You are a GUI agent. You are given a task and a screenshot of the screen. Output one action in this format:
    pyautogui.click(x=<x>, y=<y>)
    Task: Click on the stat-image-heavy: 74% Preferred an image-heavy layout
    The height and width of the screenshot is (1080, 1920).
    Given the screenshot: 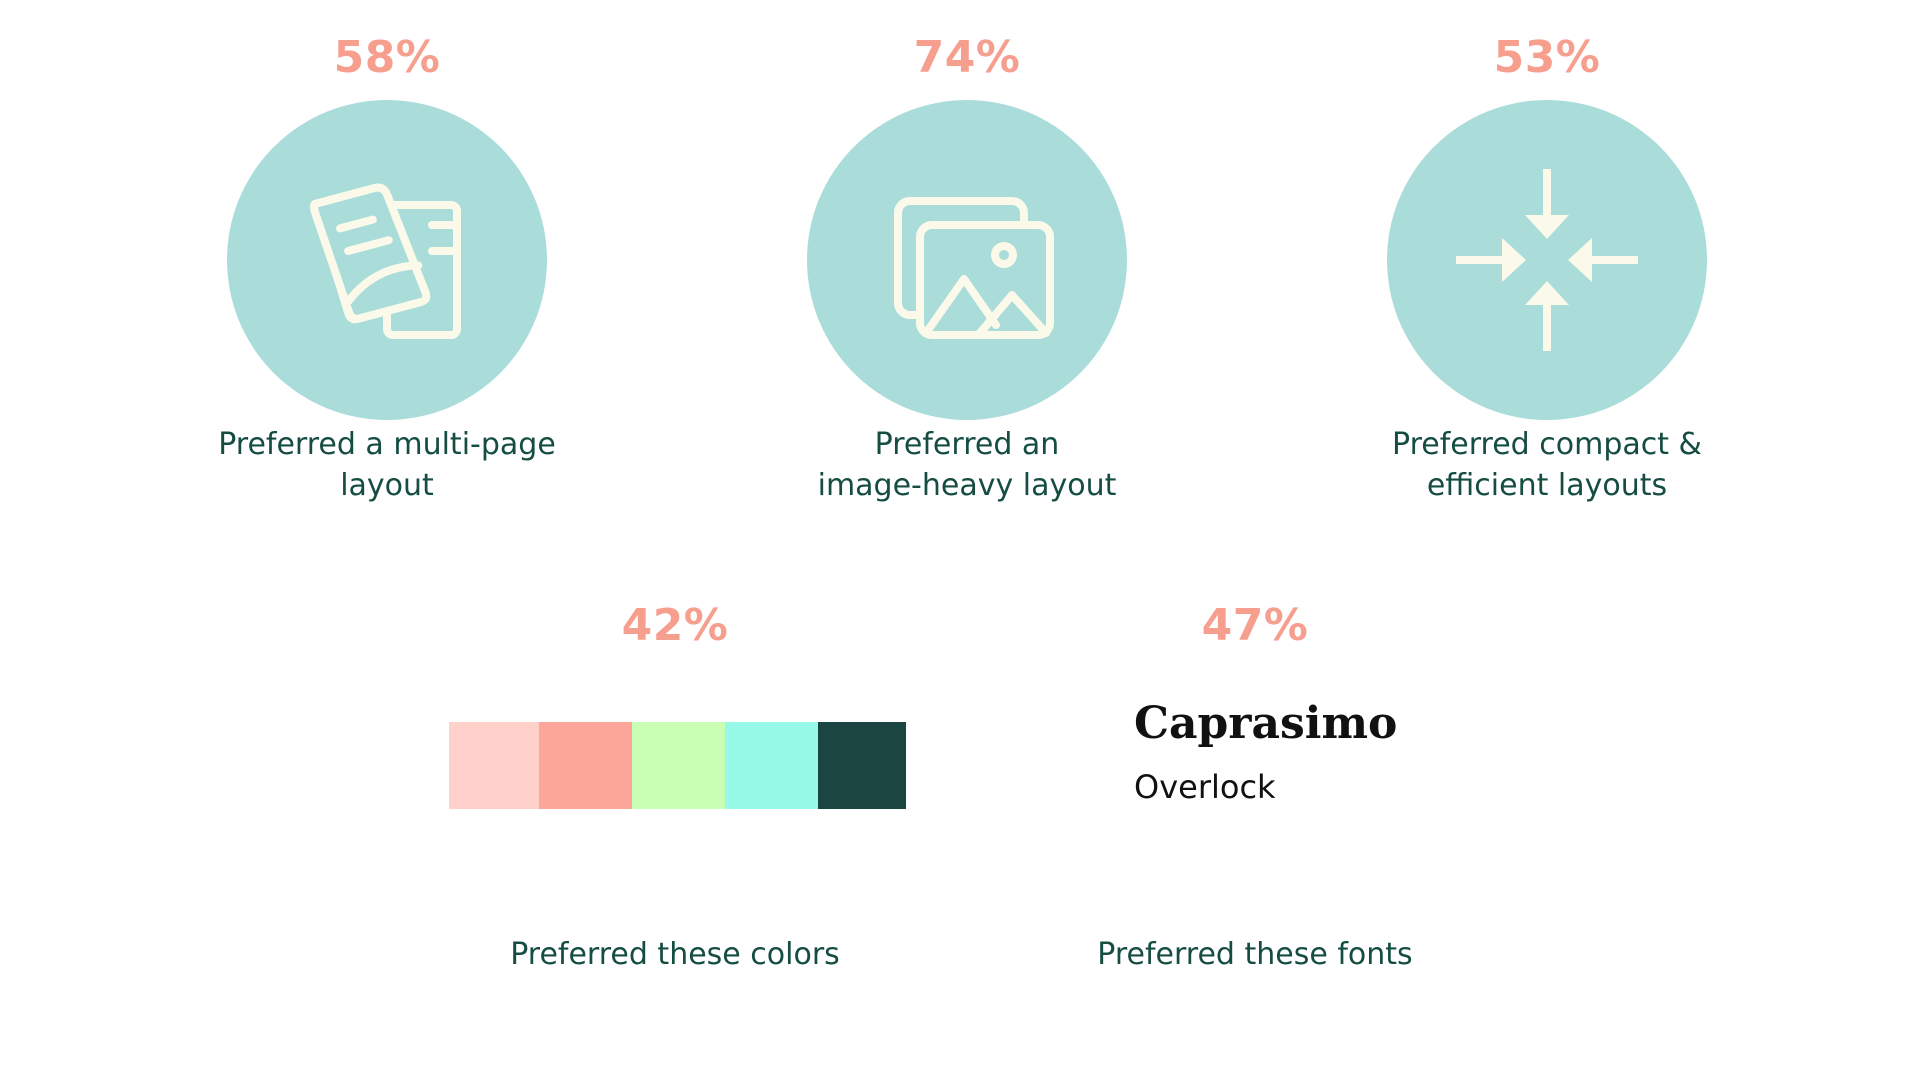 What is the action you would take?
    pyautogui.click(x=967, y=260)
    